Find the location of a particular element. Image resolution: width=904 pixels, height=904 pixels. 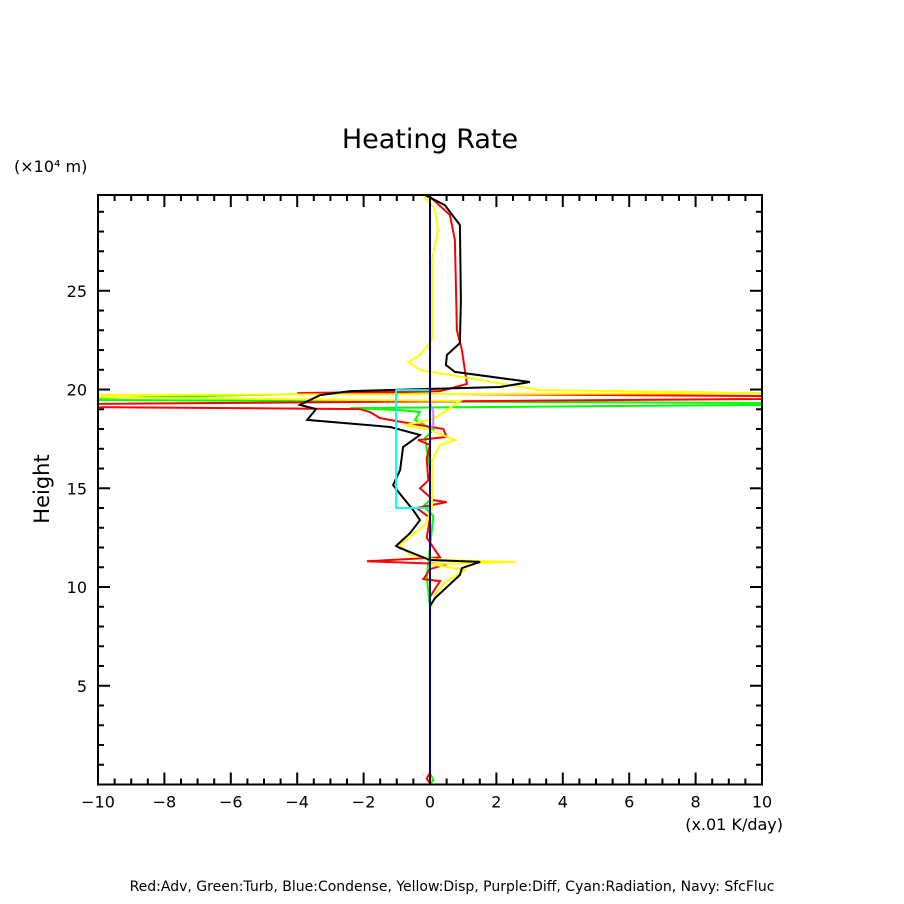

x-tick-label: −10 is located at coordinates (98, 802).